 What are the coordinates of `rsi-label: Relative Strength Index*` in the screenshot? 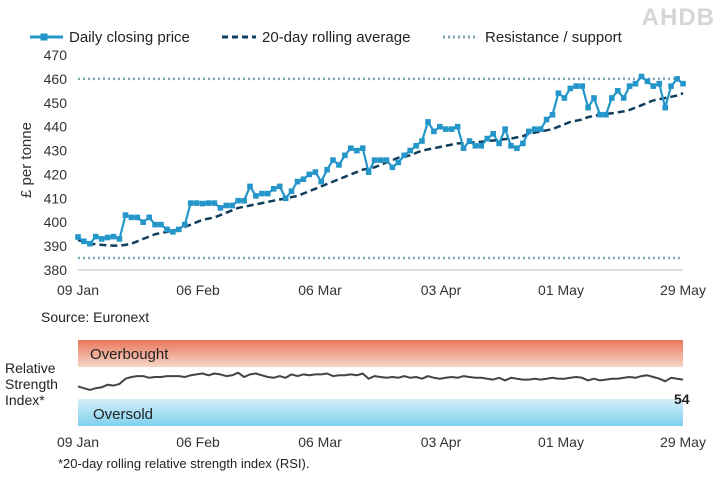 It's located at (31, 384).